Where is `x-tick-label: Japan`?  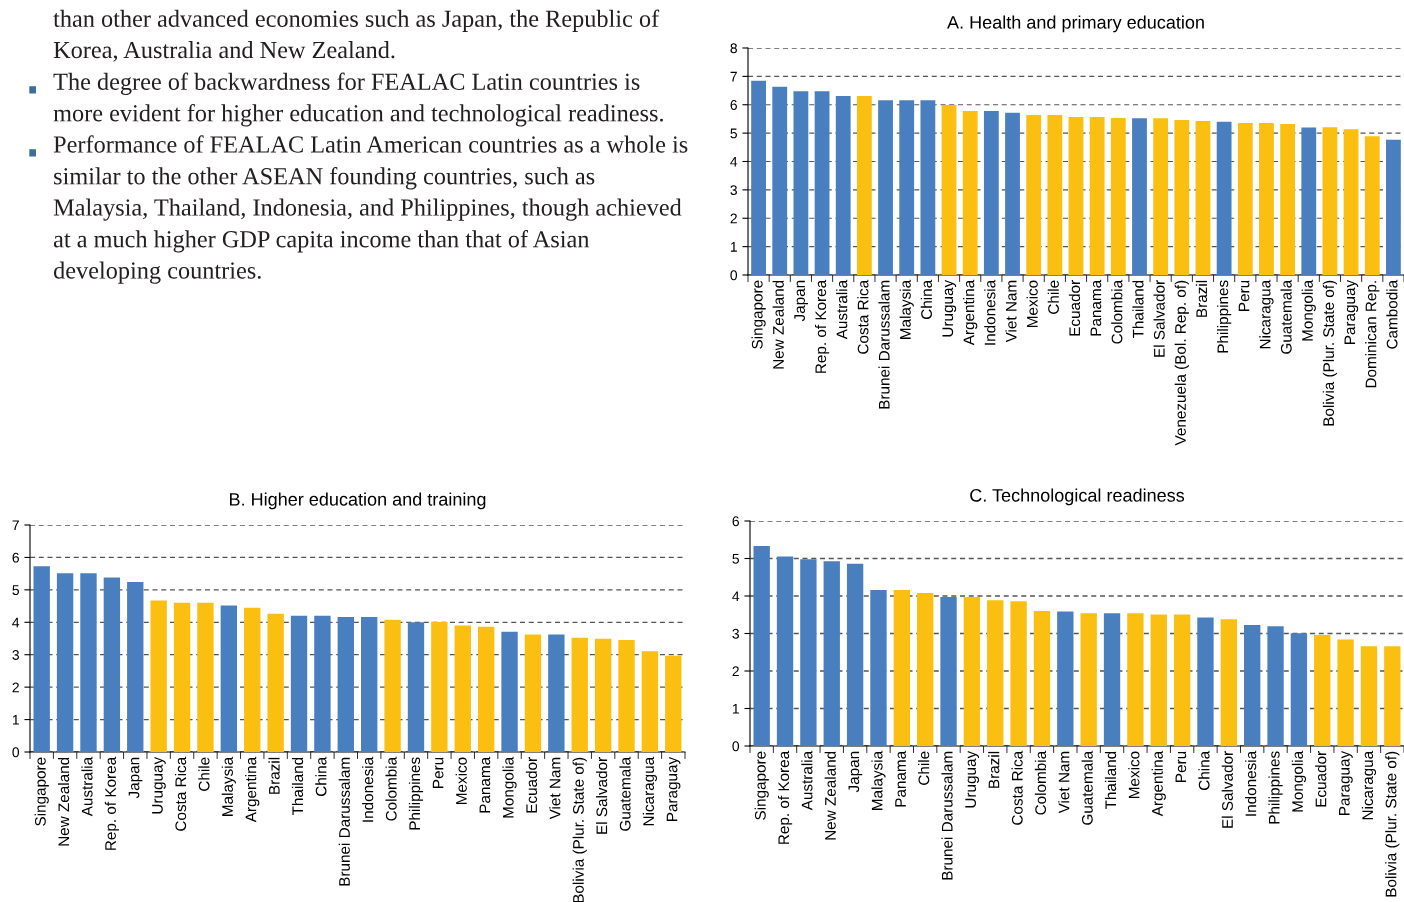 x-tick-label: Japan is located at coordinates (801, 301).